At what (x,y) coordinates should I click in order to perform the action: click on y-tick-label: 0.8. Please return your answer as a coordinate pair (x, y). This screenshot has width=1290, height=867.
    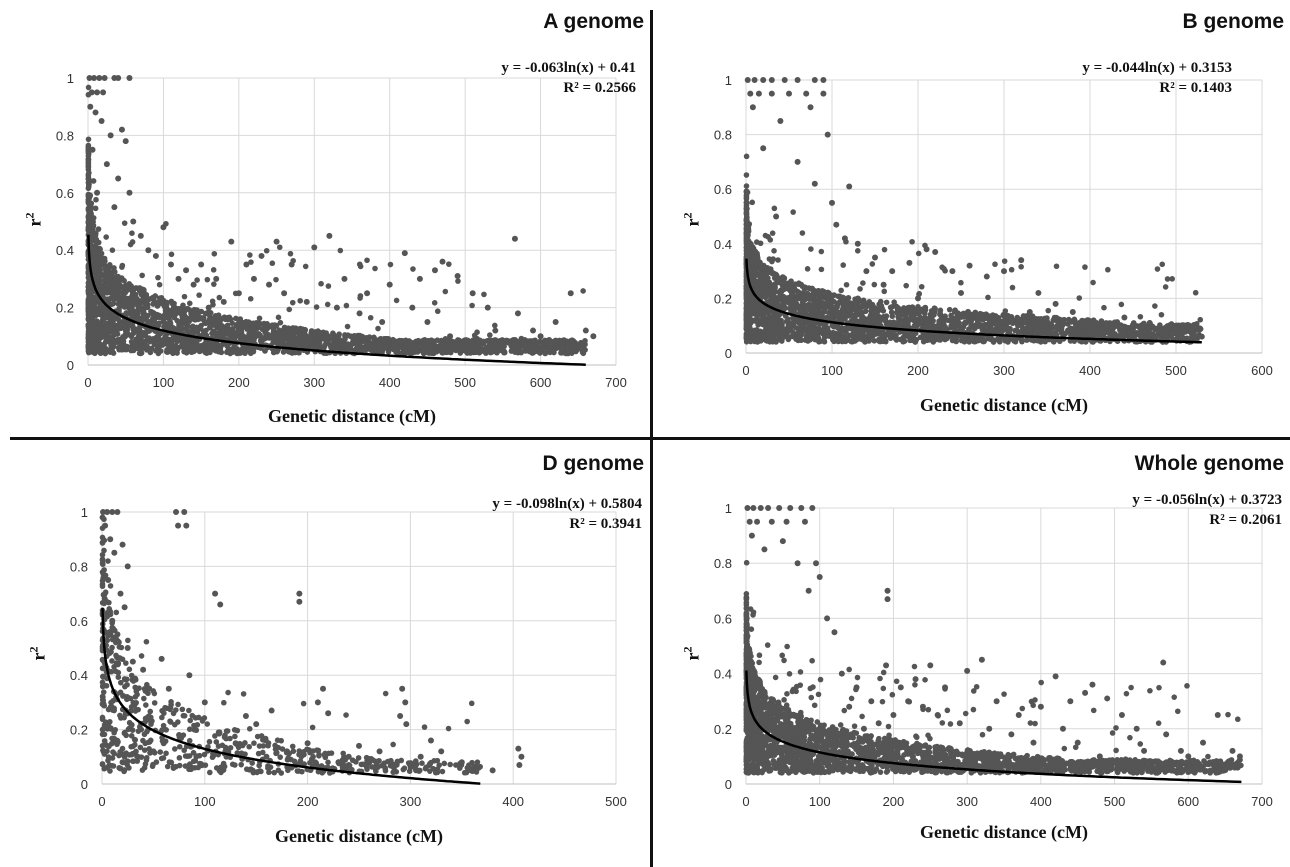
    Looking at the image, I should click on (65, 135).